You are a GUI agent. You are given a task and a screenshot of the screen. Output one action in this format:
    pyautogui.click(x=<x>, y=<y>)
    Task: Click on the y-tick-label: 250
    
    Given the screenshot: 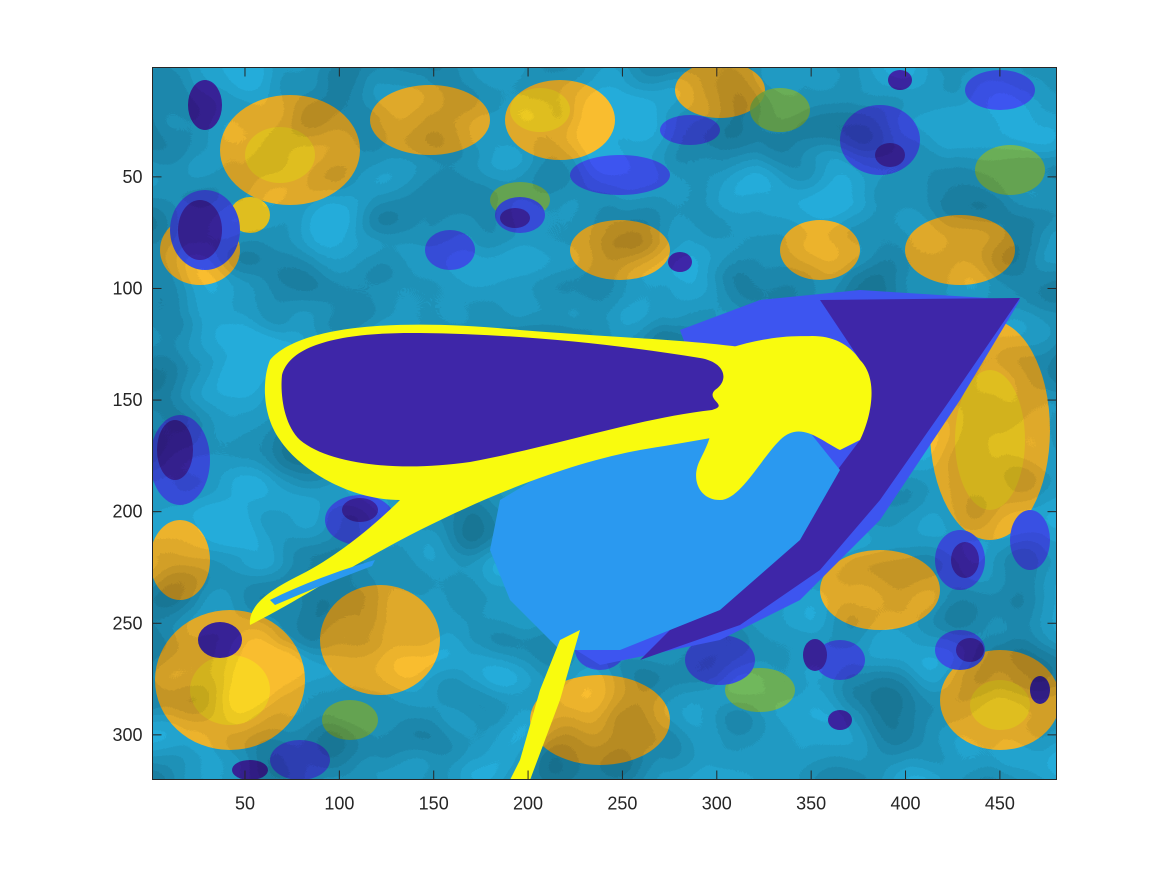 What is the action you would take?
    pyautogui.click(x=127, y=623)
    